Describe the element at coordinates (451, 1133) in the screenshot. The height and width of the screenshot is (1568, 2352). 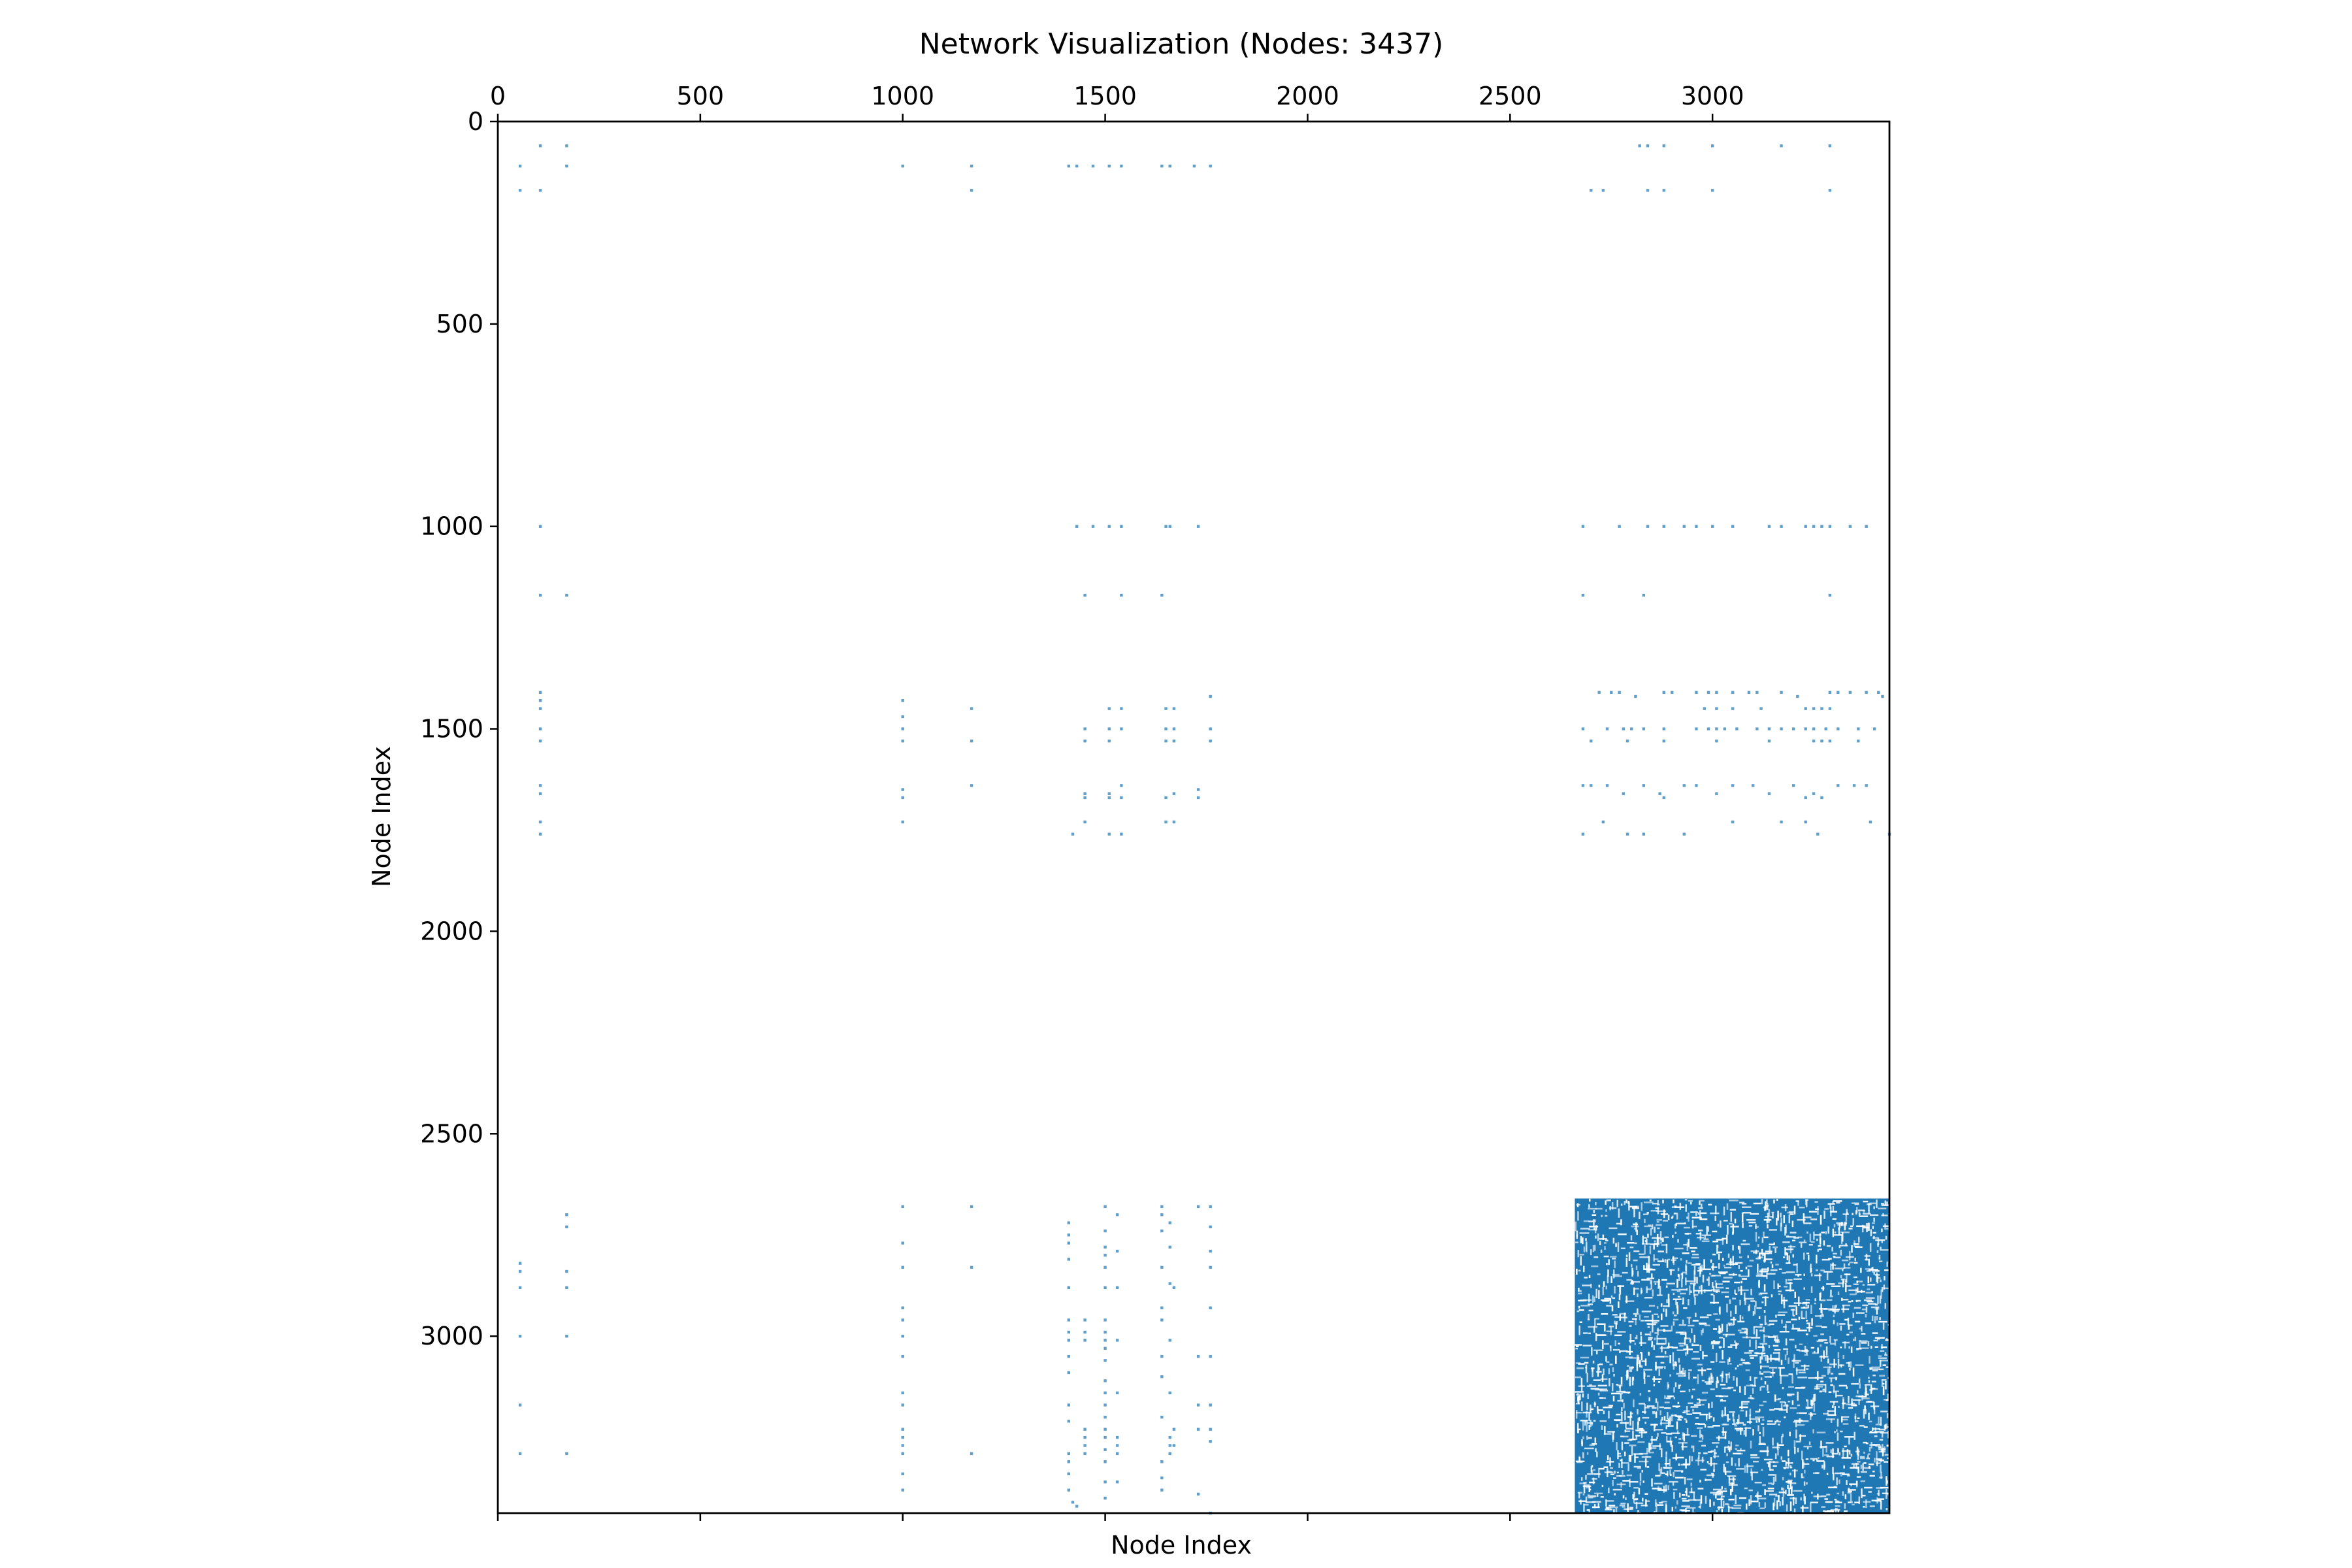
I see `y-tick-label: 2500` at that location.